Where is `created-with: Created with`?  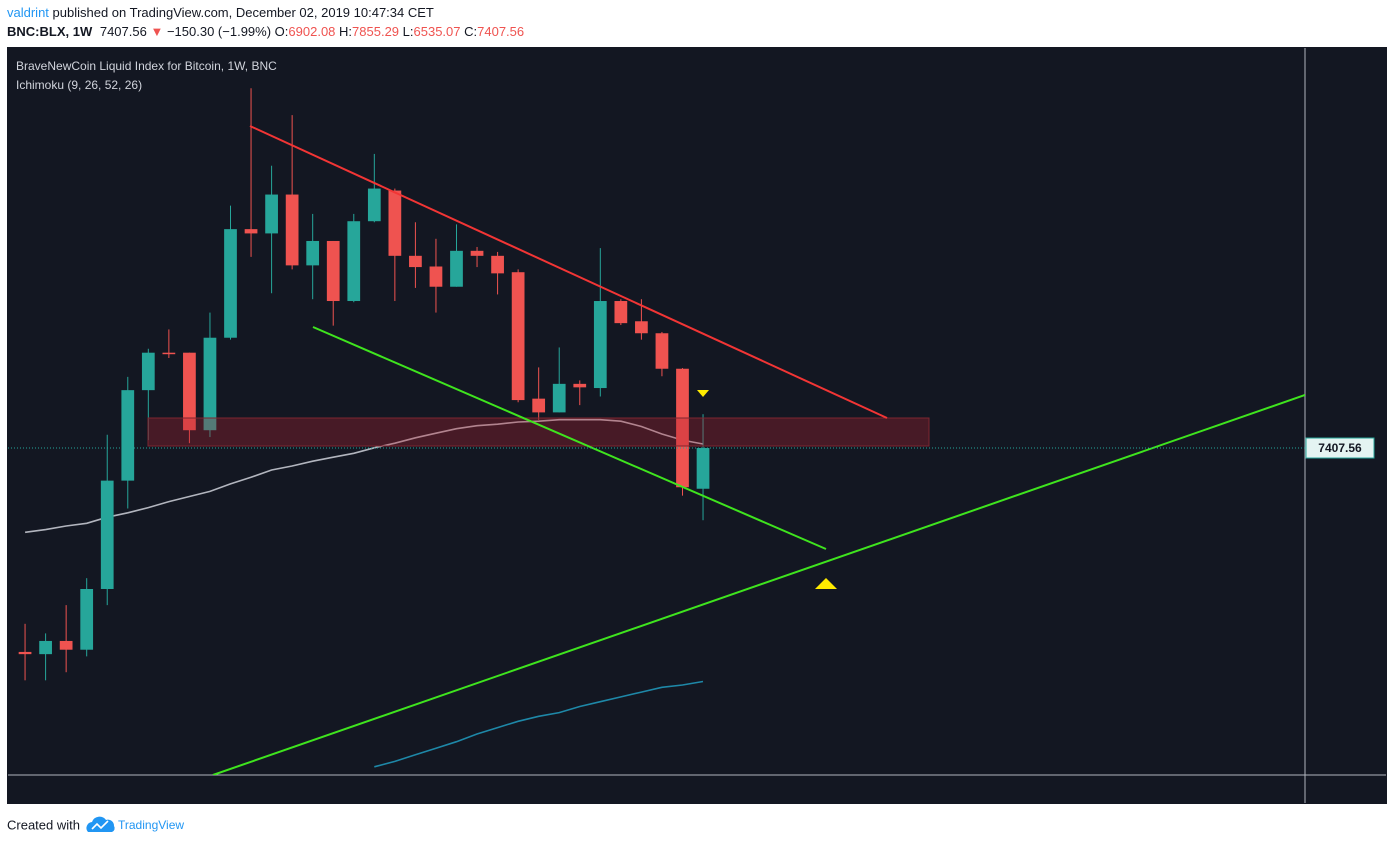
created-with: Created with is located at coordinates (43, 824).